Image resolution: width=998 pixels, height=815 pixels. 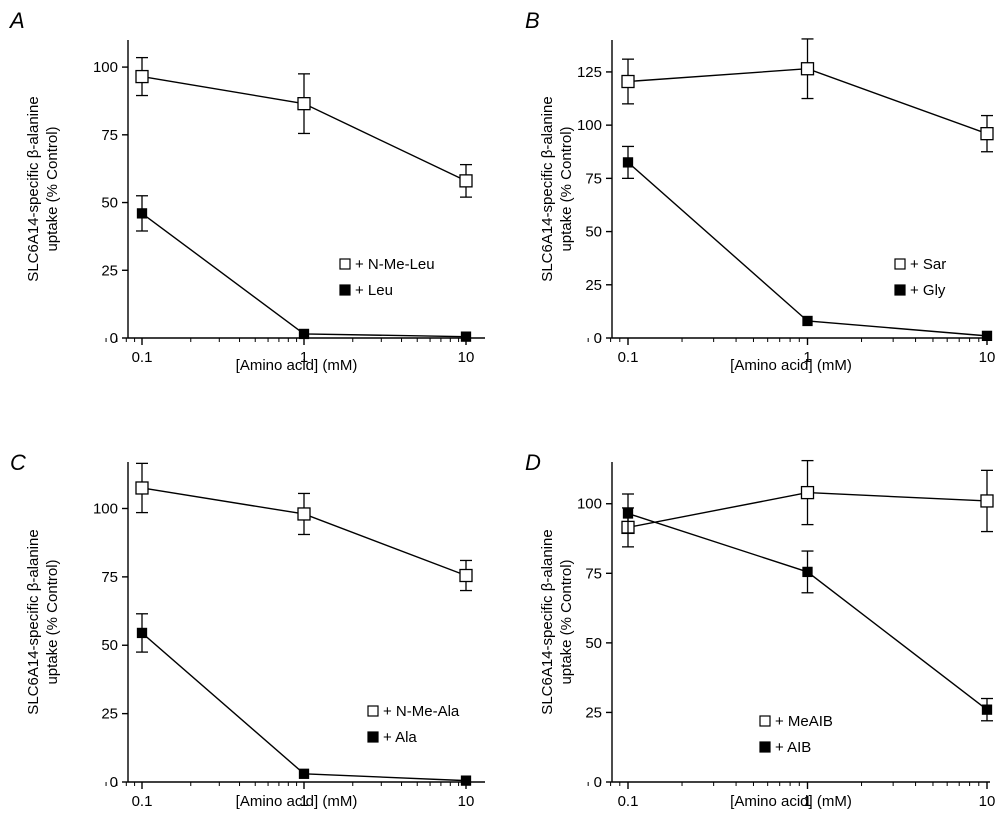 What do you see at coordinates (18, 462) in the screenshot?
I see `panel-letter: C` at bounding box center [18, 462].